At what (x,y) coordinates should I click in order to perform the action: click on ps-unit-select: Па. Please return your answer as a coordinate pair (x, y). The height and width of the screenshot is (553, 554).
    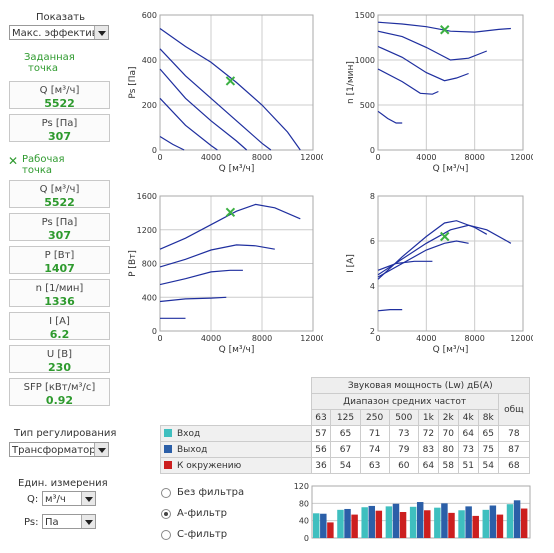
    Looking at the image, I should click on (69, 521).